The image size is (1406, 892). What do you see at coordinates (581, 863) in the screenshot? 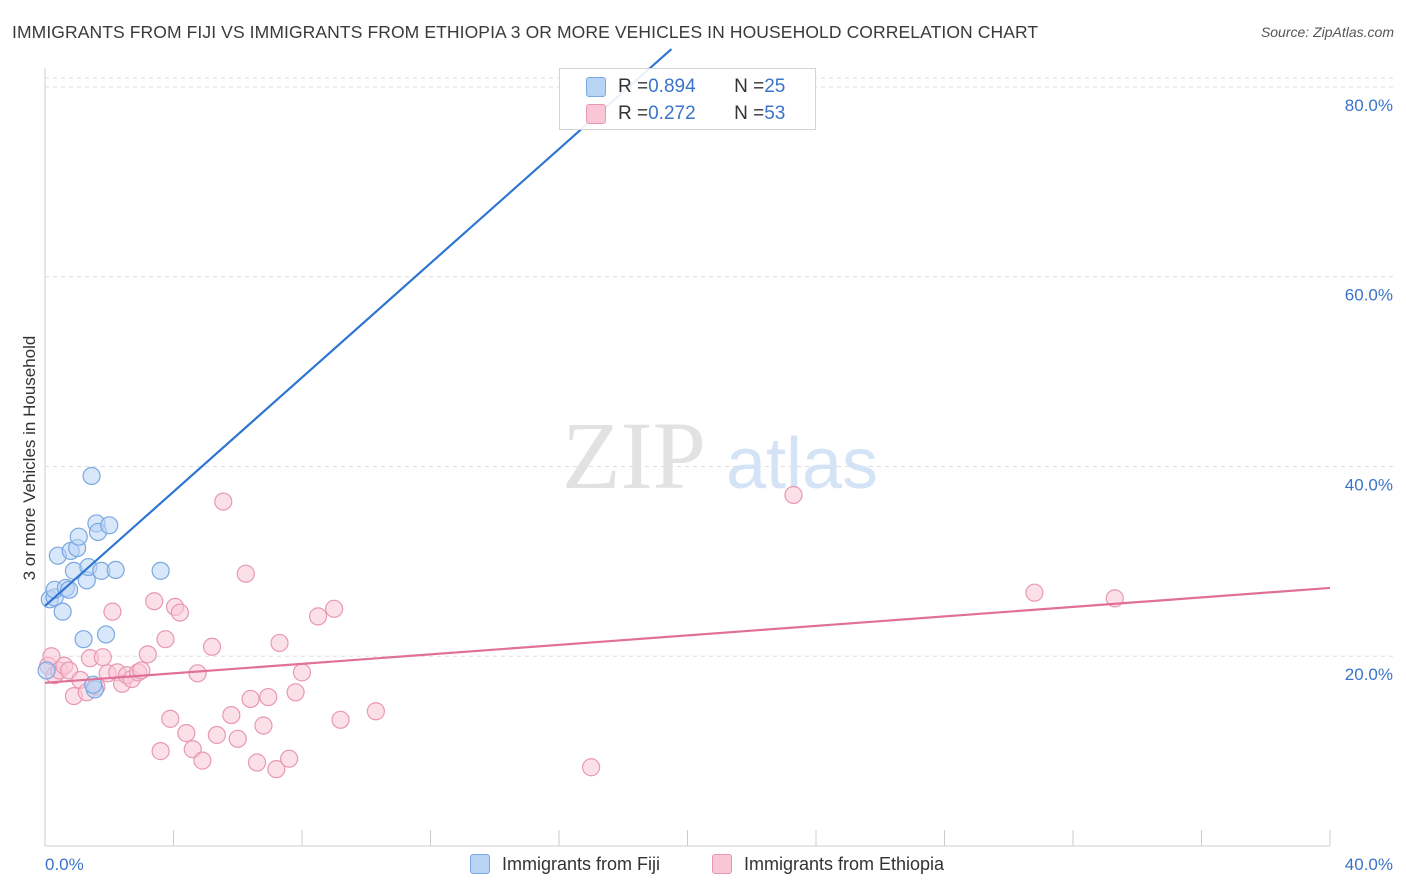
I see `legend-label-fiji: Immigrants from Fiji` at bounding box center [581, 863].